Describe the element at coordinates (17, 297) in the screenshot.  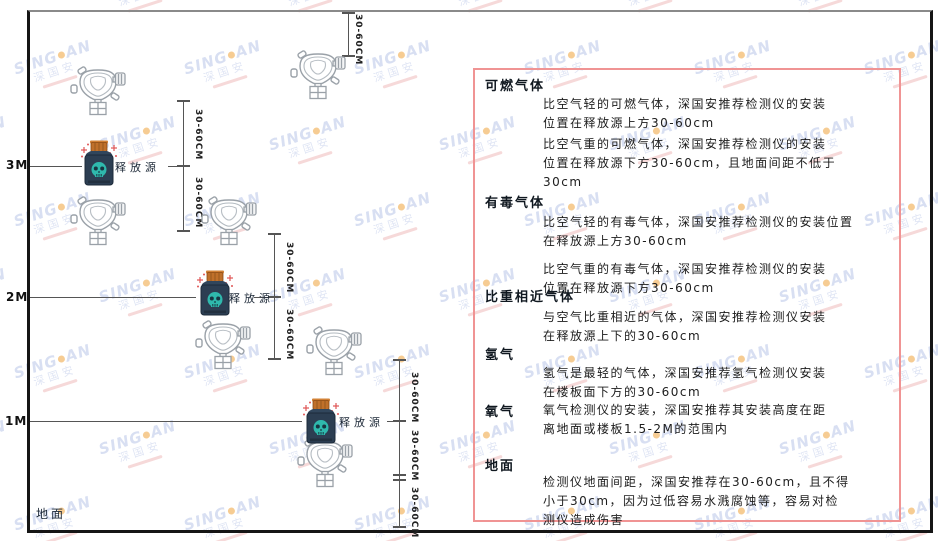
I see `axis-label-2m: 2M` at that location.